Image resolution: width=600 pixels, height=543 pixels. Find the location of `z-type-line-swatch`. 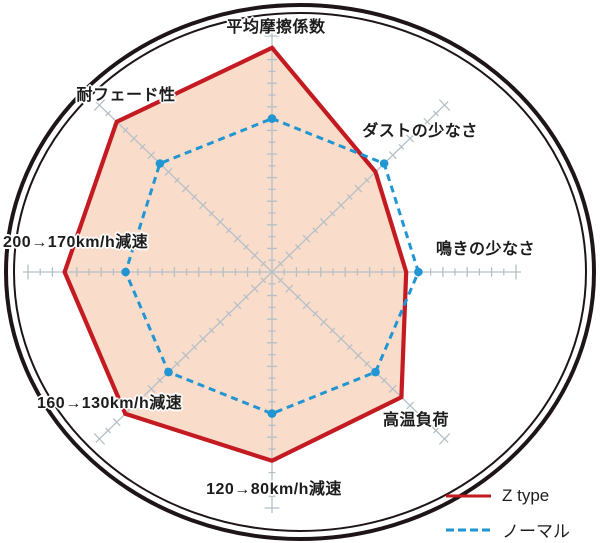

z-type-line-swatch is located at coordinates (468, 496).